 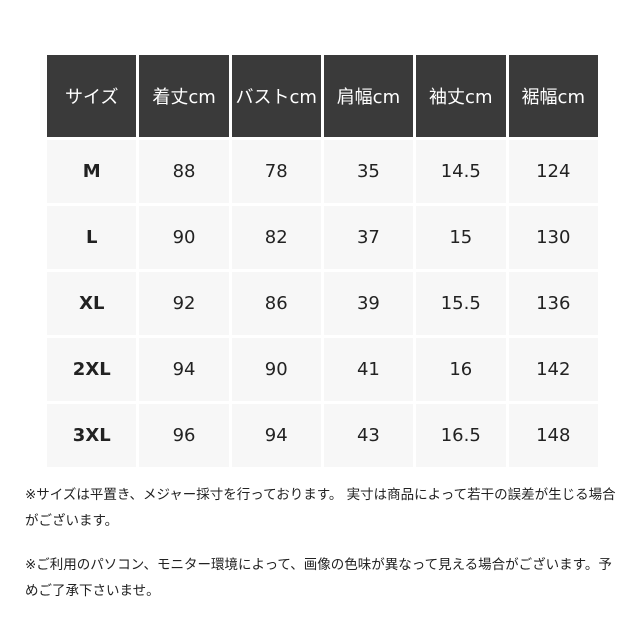 What do you see at coordinates (553, 435) in the screenshot?
I see `value-cell: 148` at bounding box center [553, 435].